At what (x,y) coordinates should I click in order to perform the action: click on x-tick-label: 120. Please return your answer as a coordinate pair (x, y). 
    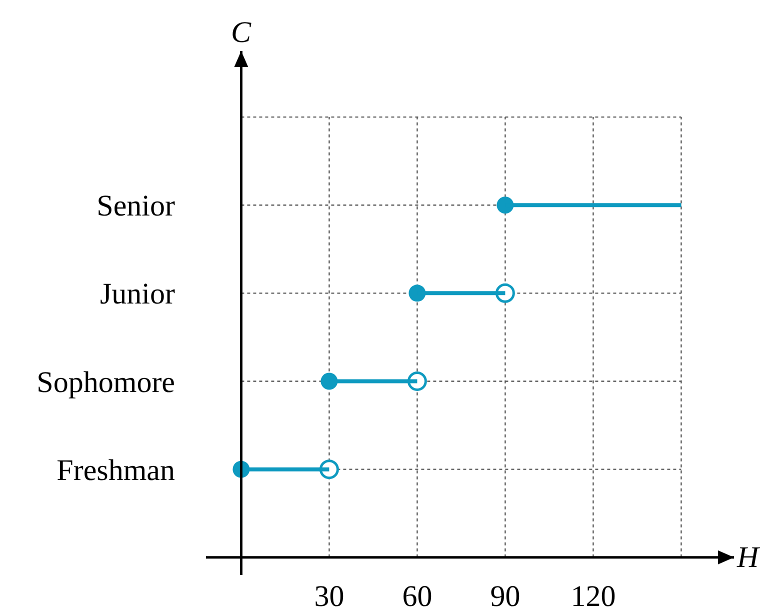
    Looking at the image, I should click on (593, 596).